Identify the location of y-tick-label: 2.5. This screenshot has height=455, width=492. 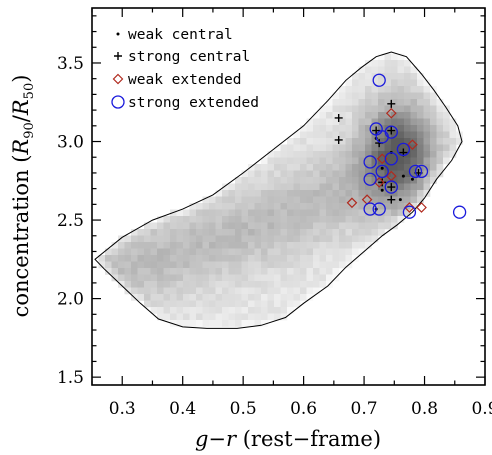
(70, 221).